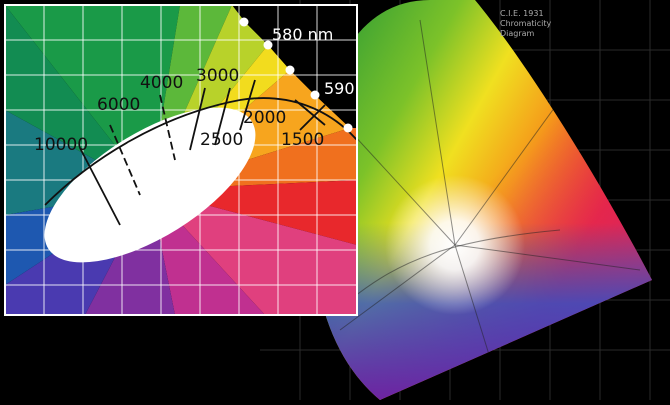  I want to click on title-line: Diagram, so click(517, 33).